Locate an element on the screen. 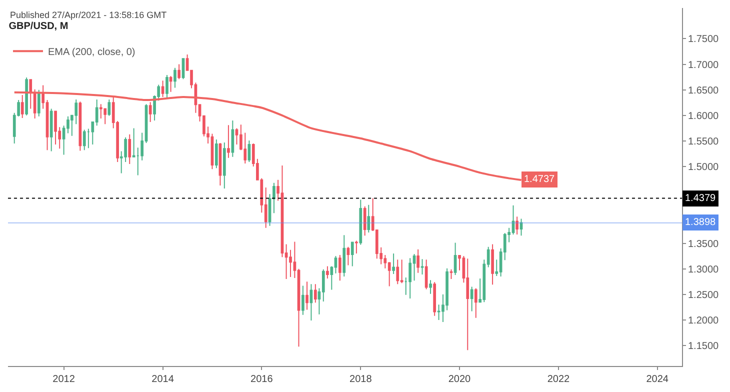  y-tick-label: 1.2000 is located at coordinates (704, 320).